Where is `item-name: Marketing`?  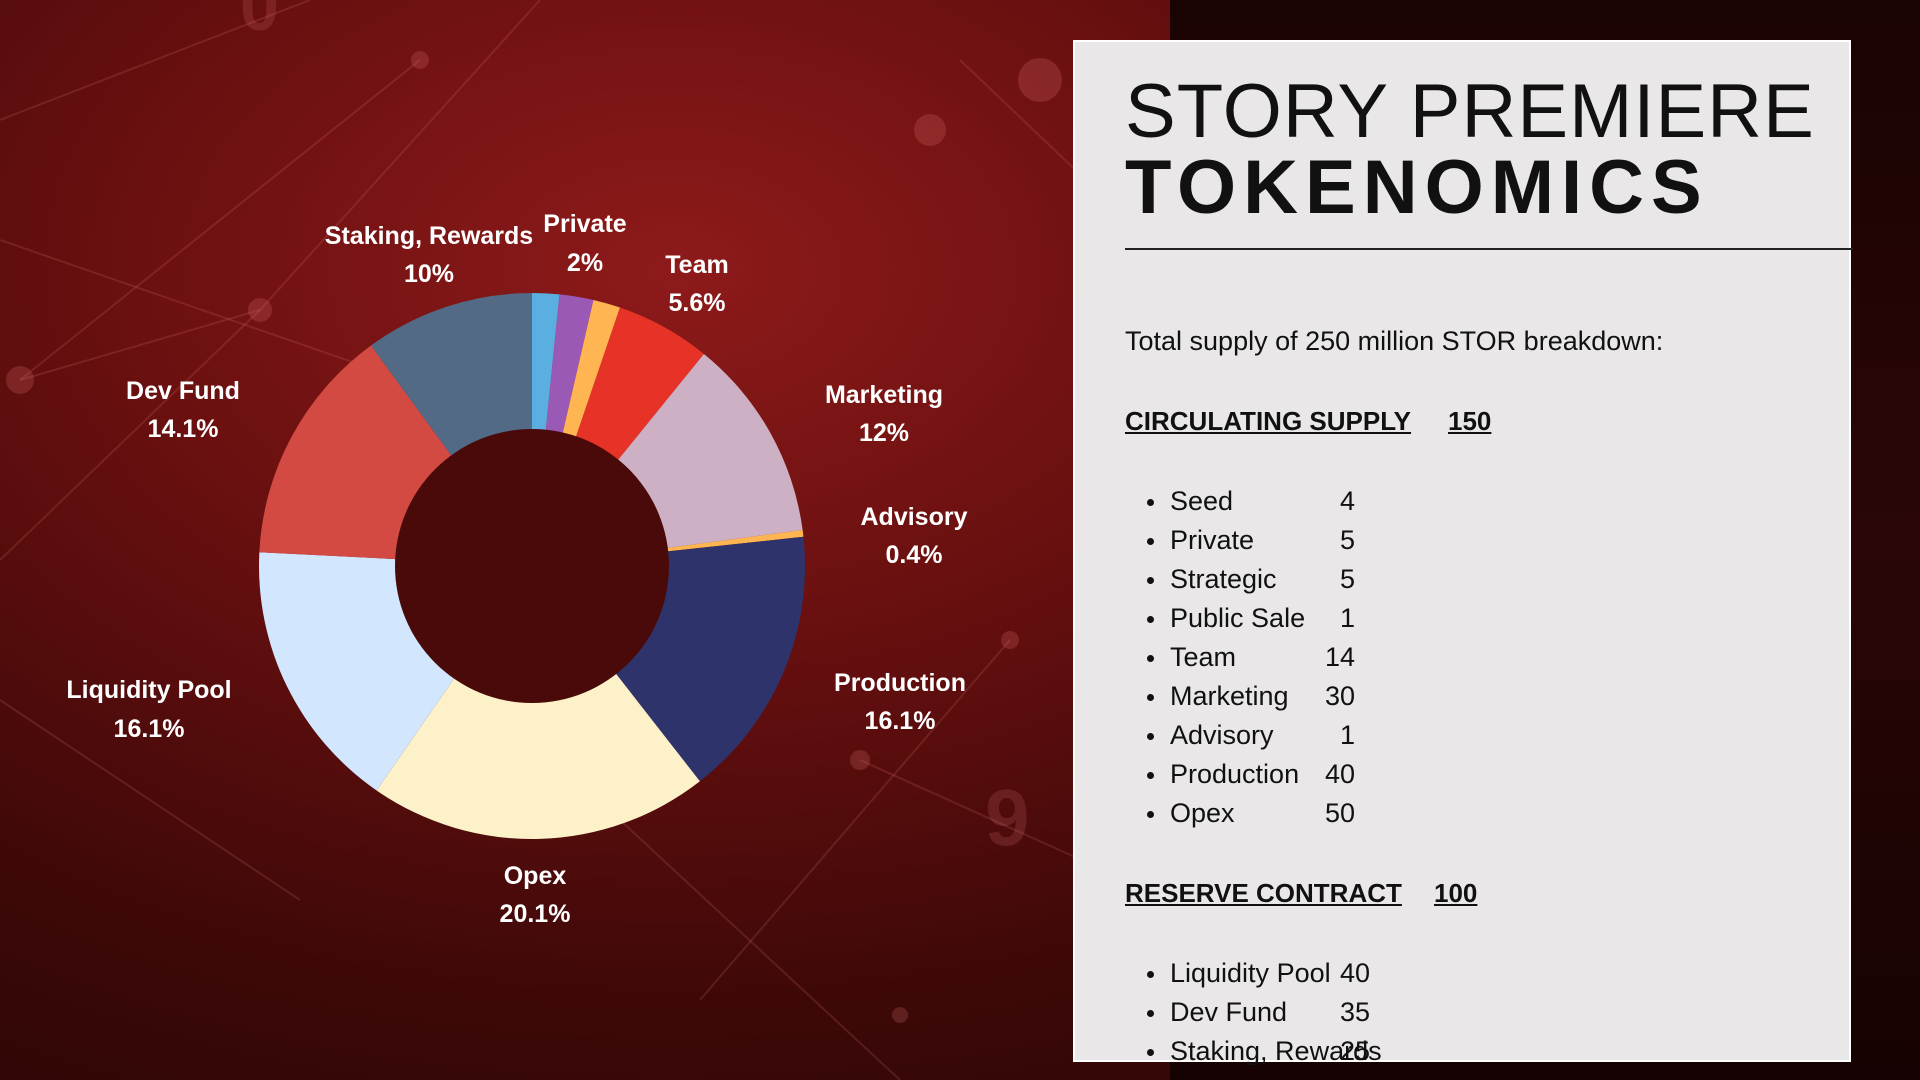 item-name: Marketing is located at coordinates (1229, 696).